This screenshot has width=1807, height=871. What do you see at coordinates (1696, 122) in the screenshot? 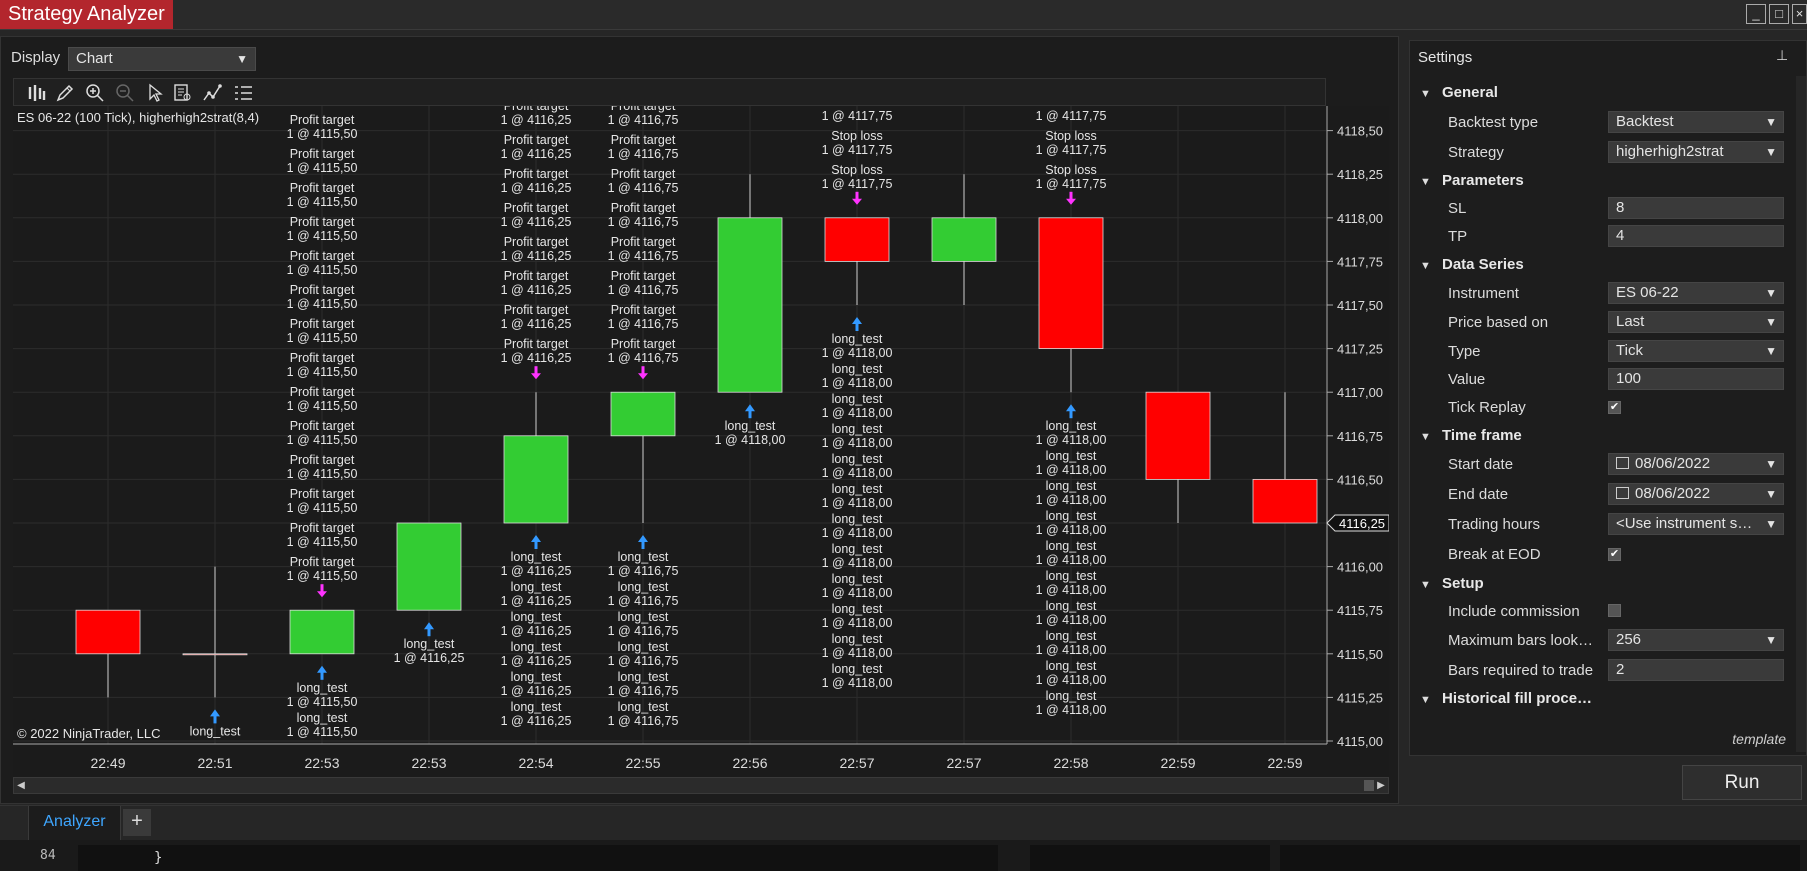
I see `backtest-type-select: Backtest ▼` at bounding box center [1696, 122].